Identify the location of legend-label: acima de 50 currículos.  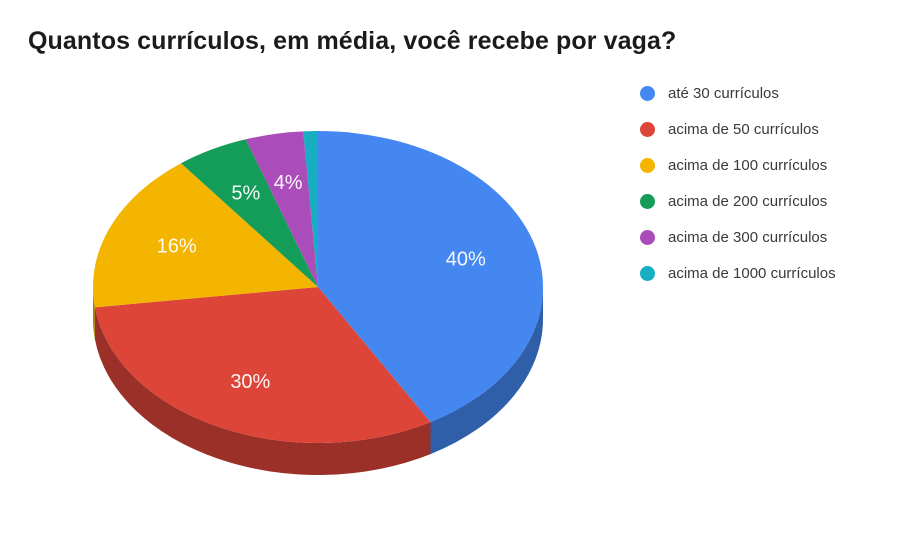
(743, 129).